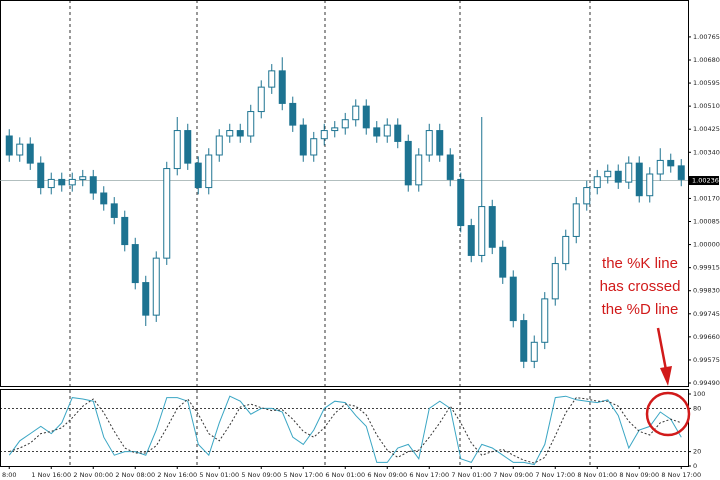 This screenshot has height=480, width=720. Describe the element at coordinates (706, 83) in the screenshot. I see `y-tick-label: 1.00595` at that location.